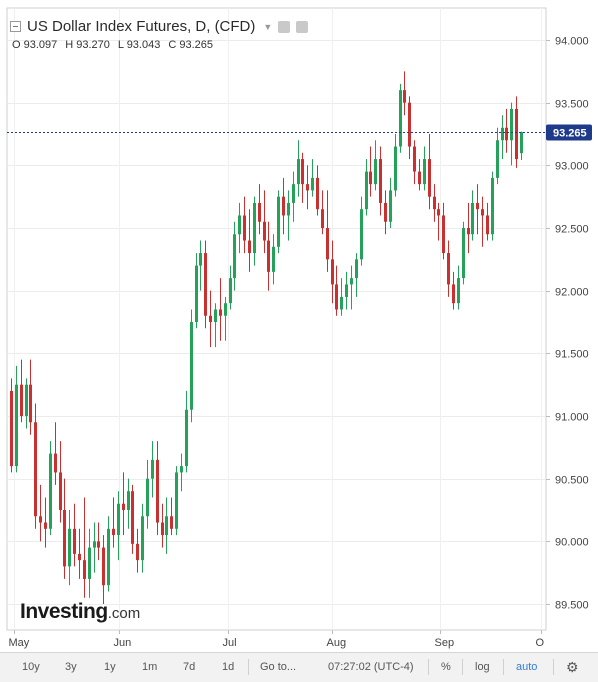 This screenshot has width=598, height=682. Describe the element at coordinates (445, 643) in the screenshot. I see `x-tick-label: Sep` at that location.